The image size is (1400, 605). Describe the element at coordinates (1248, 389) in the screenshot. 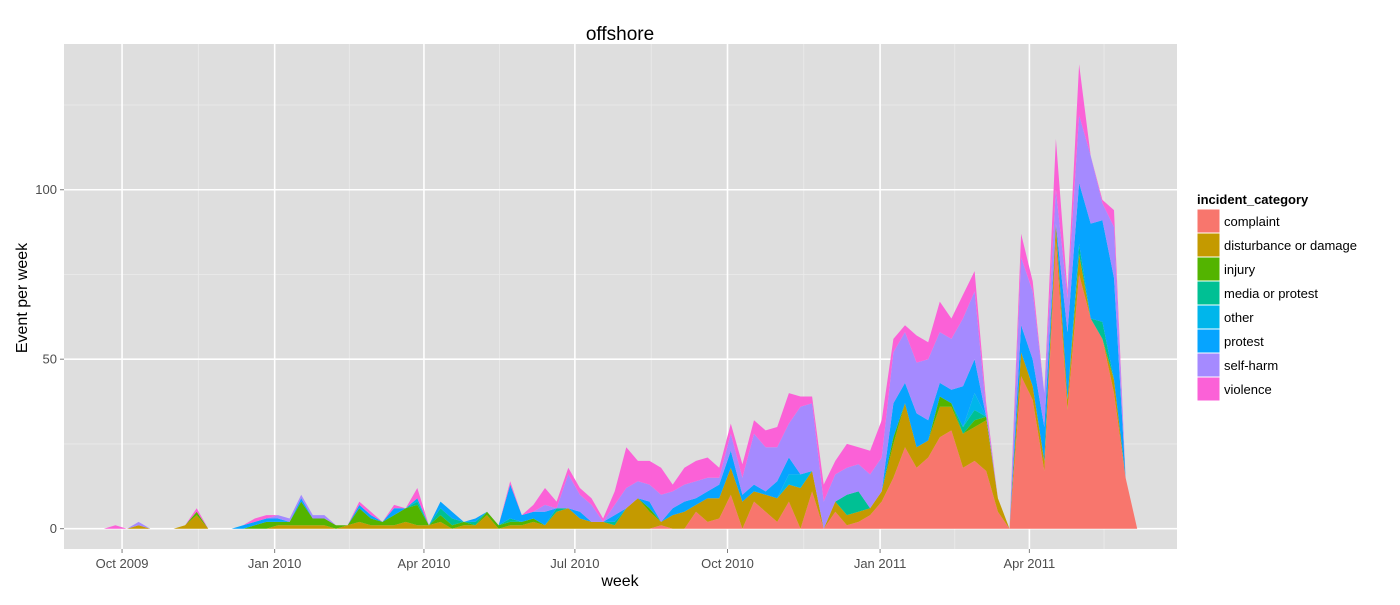

I see `legend-label: violence` at that location.